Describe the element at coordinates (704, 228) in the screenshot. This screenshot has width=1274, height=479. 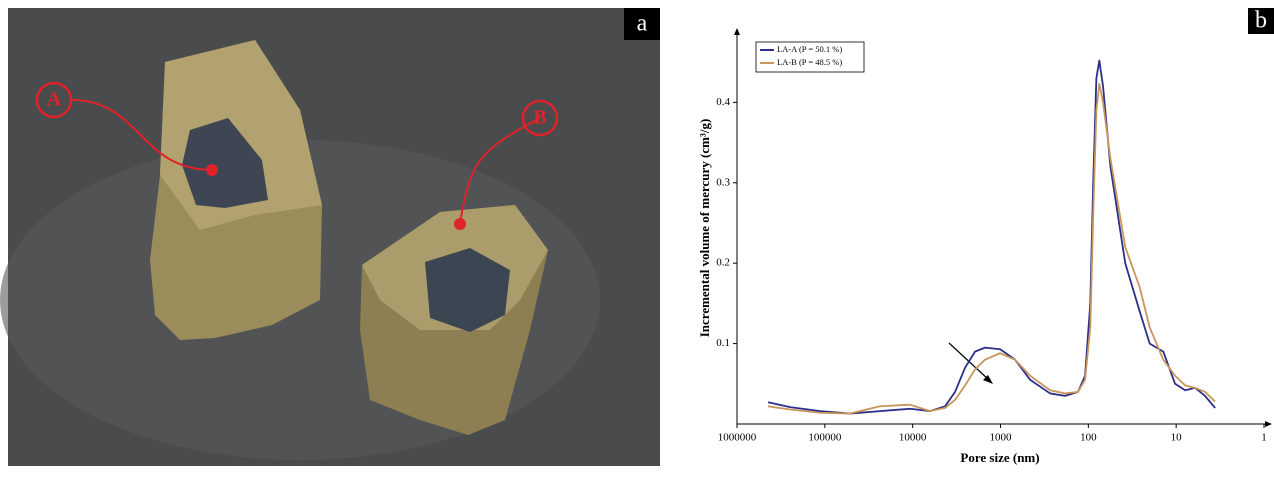
I see `y-axis-title: Incremental volume of mercury (cm³/g)` at that location.